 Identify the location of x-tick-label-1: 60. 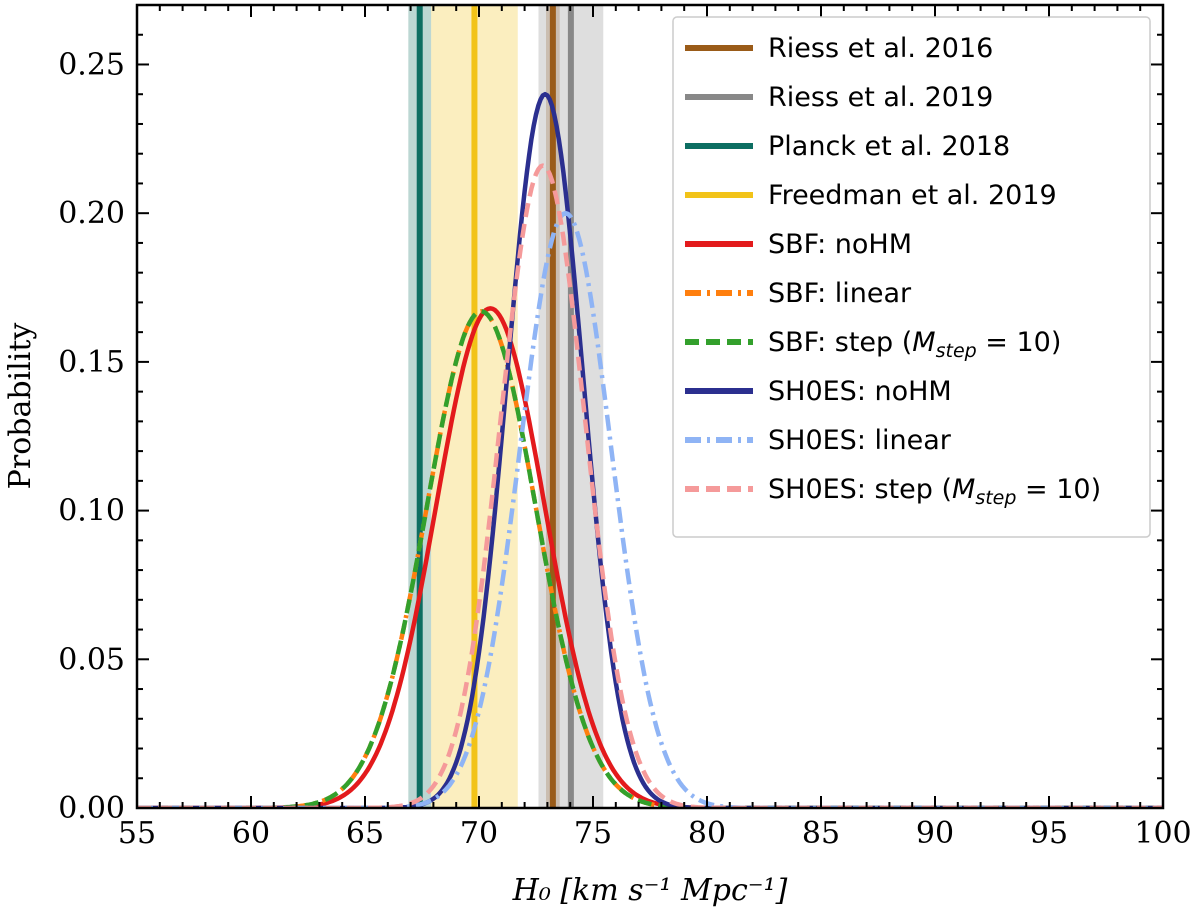
(251, 833).